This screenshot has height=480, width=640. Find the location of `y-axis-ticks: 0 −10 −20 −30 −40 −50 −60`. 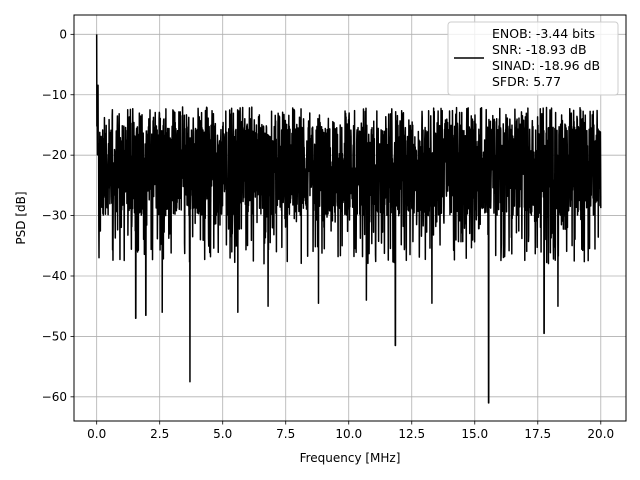

y-axis-ticks: 0 −10 −20 −30 −40 −50 −60 is located at coordinates (58, 215).